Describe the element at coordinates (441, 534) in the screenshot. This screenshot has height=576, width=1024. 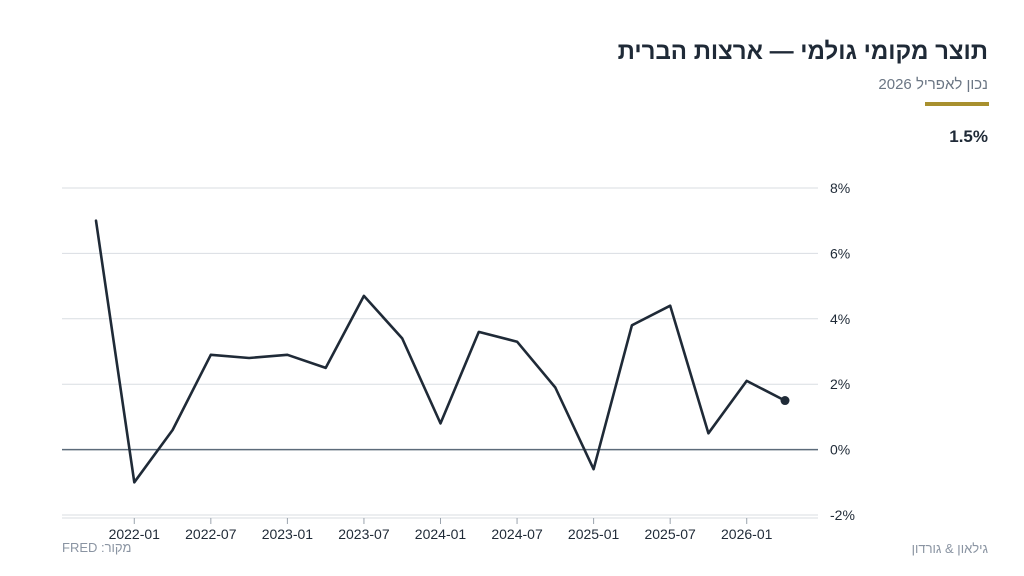
I see `x-tick-label: 2024-01` at that location.